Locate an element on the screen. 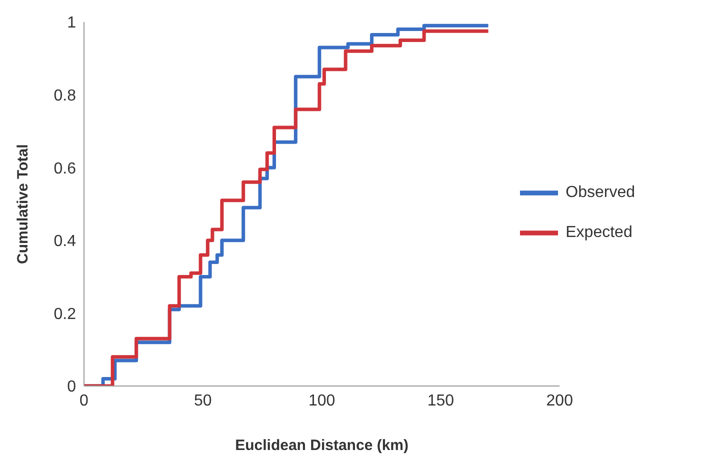 Image resolution: width=713 pixels, height=464 pixels. x-tick-label: 0 is located at coordinates (84, 401).